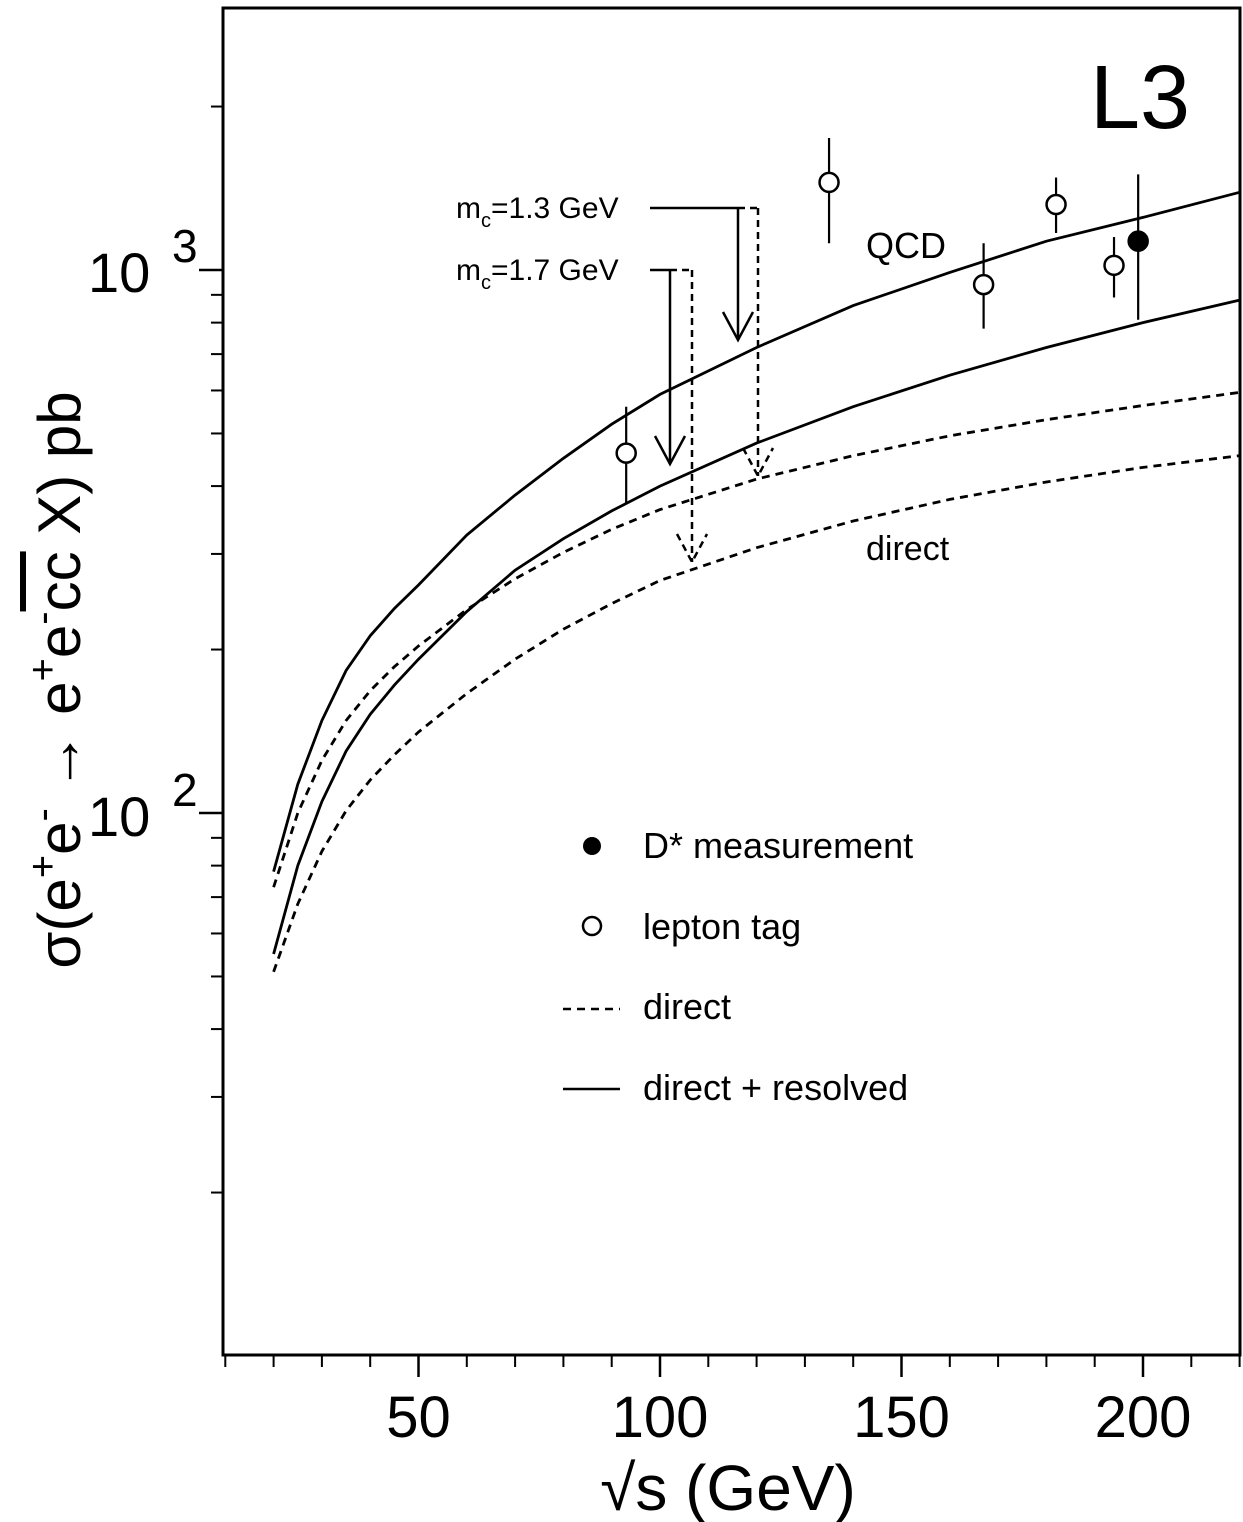  I want to click on qcd-annotation: QCD, so click(906, 245).